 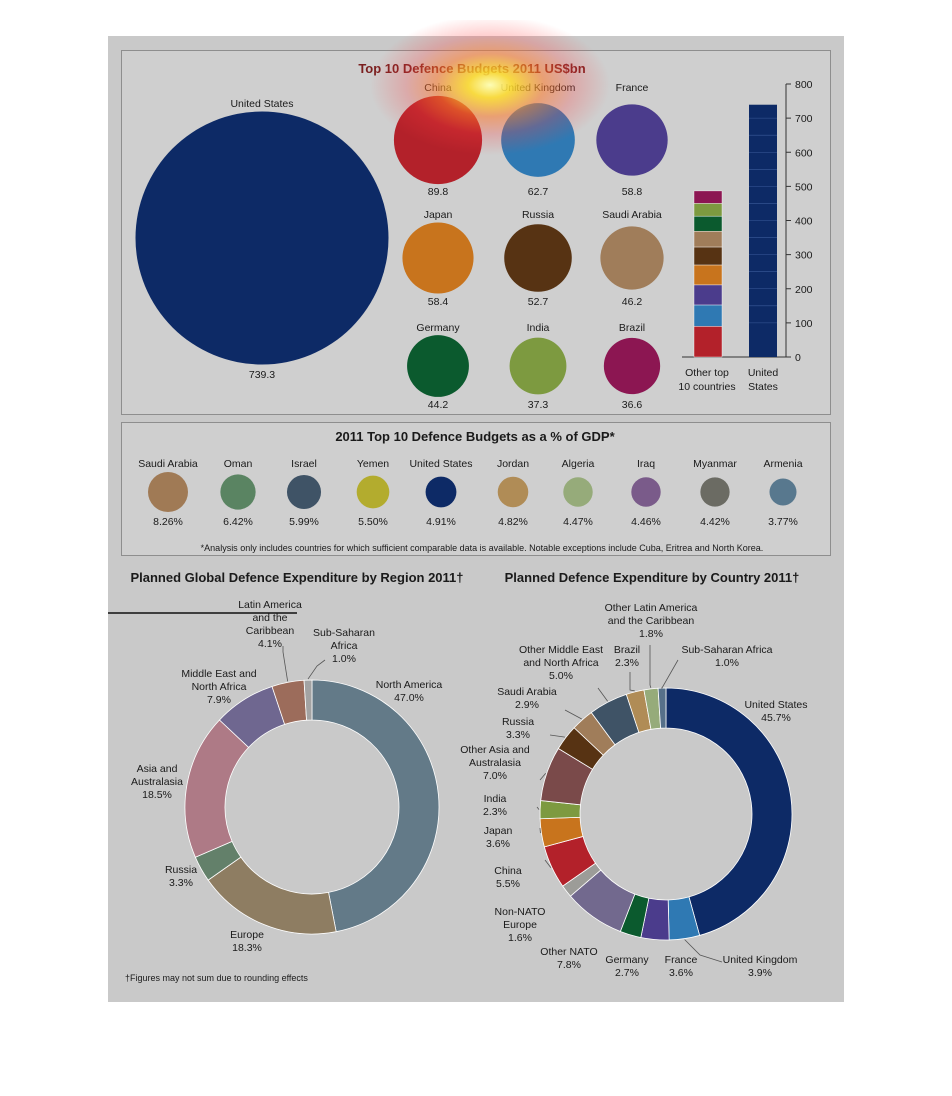 What do you see at coordinates (520, 938) in the screenshot?
I see `country-label-non-nato-europe-2: 1.6%` at bounding box center [520, 938].